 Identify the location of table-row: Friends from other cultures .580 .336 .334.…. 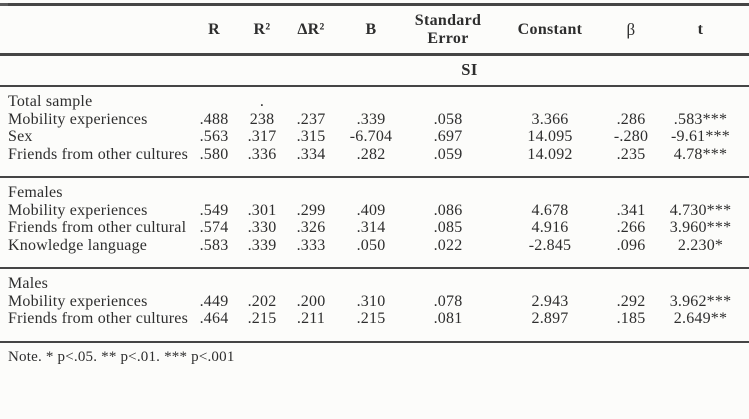
(374, 162).